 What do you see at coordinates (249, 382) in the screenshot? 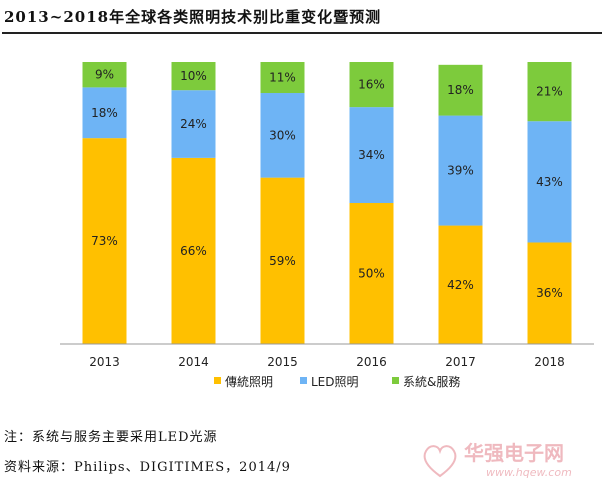
I see `legend-label-0: 傳統照明` at bounding box center [249, 382].